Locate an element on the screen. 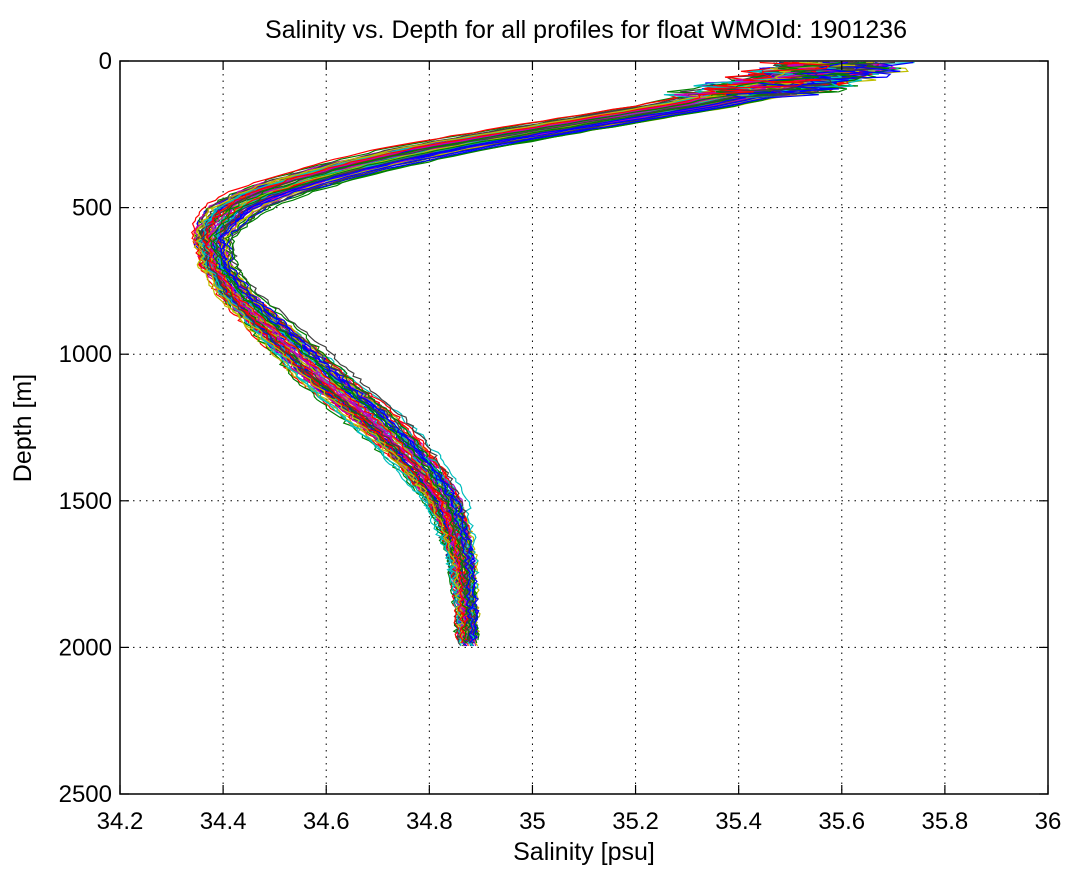 This screenshot has width=1073, height=871. x-tick-labels: 34.2 34.4 34.6 34.8 35 35.2 35.4 35.6 35.8 36 is located at coordinates (579, 821).